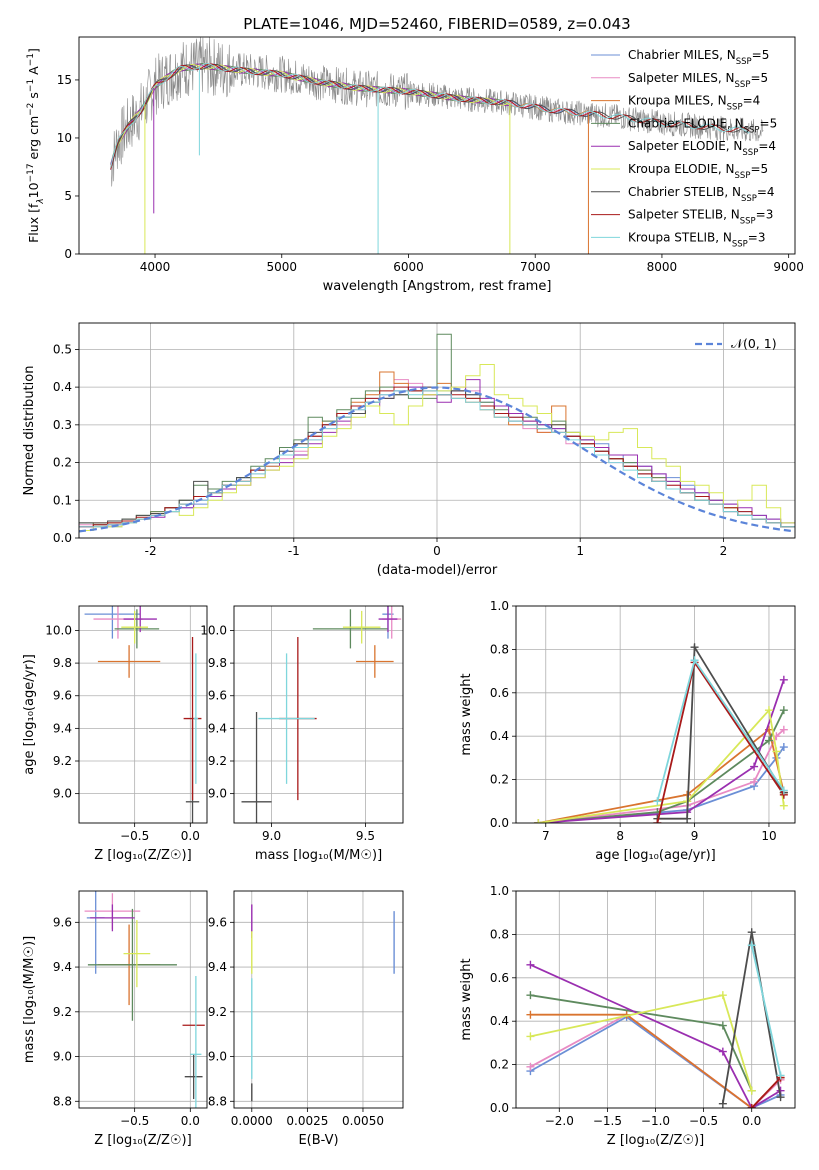  Describe the element at coordinates (29, 714) in the screenshot. I see `y-axis-label: age [log₁₀(age/yr)]` at that location.